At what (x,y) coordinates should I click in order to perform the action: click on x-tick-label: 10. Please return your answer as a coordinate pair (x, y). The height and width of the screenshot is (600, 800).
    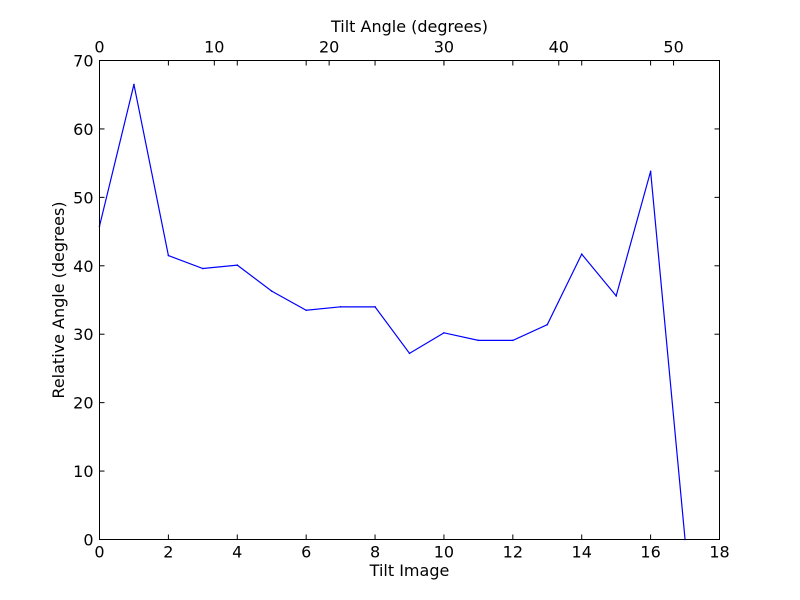
    Looking at the image, I should click on (444, 552).